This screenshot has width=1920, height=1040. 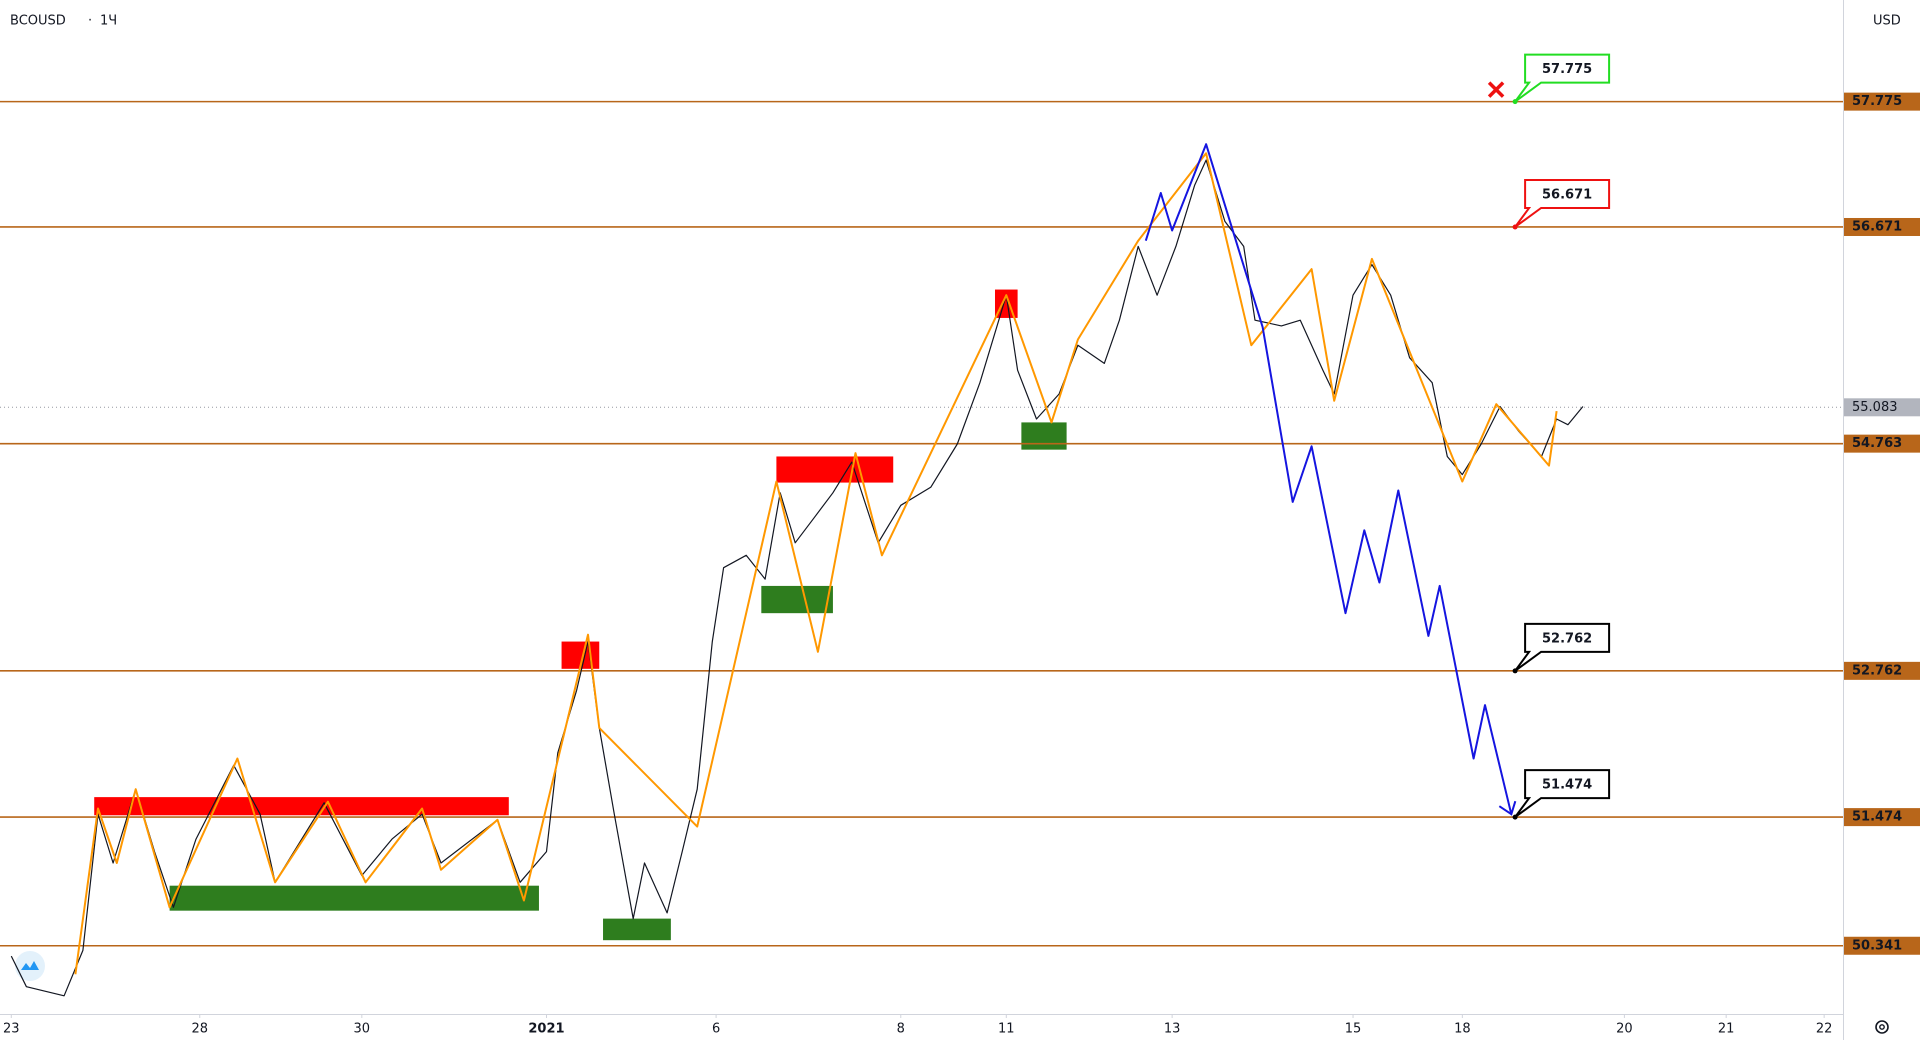 I want to click on x-tick-label: 18, so click(x=1462, y=1029).